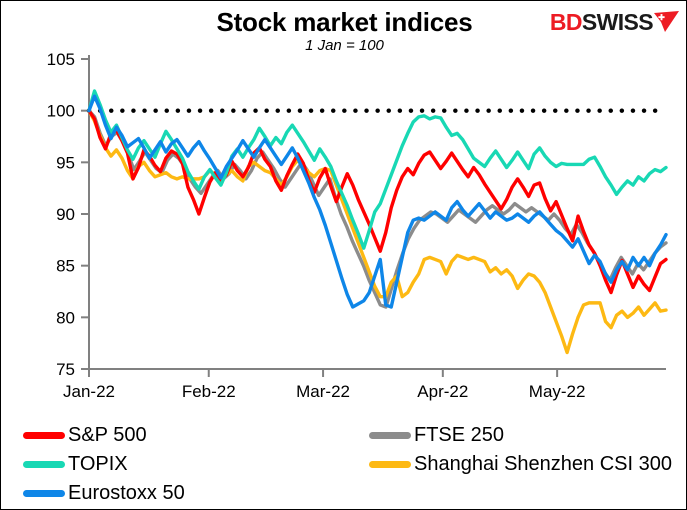 The image size is (687, 510). What do you see at coordinates (65, 266) in the screenshot?
I see `svg-text: 85` at bounding box center [65, 266].